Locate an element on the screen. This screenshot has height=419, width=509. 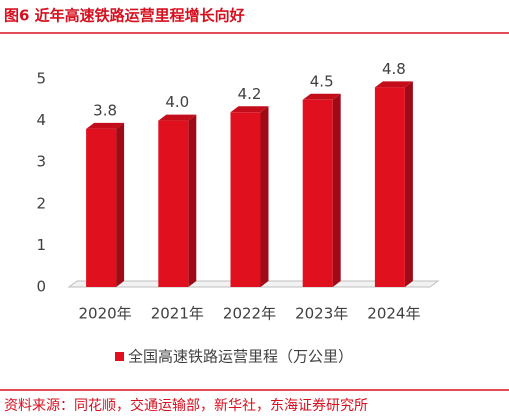
value-label: 4.0 is located at coordinates (177, 102).